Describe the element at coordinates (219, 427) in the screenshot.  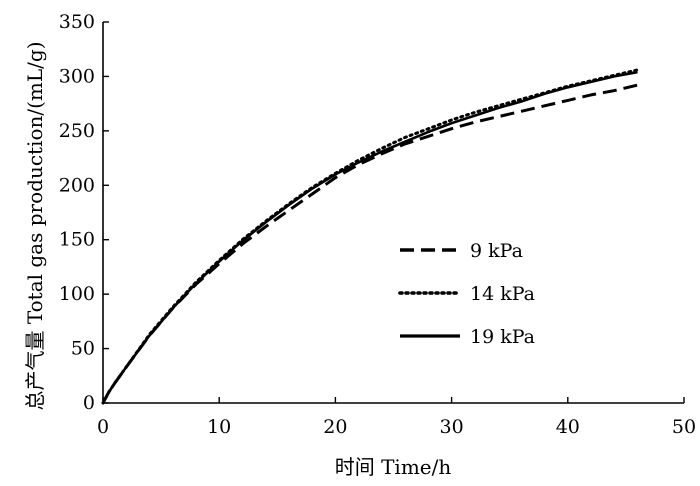
I see `x-tick-label: 10` at that location.